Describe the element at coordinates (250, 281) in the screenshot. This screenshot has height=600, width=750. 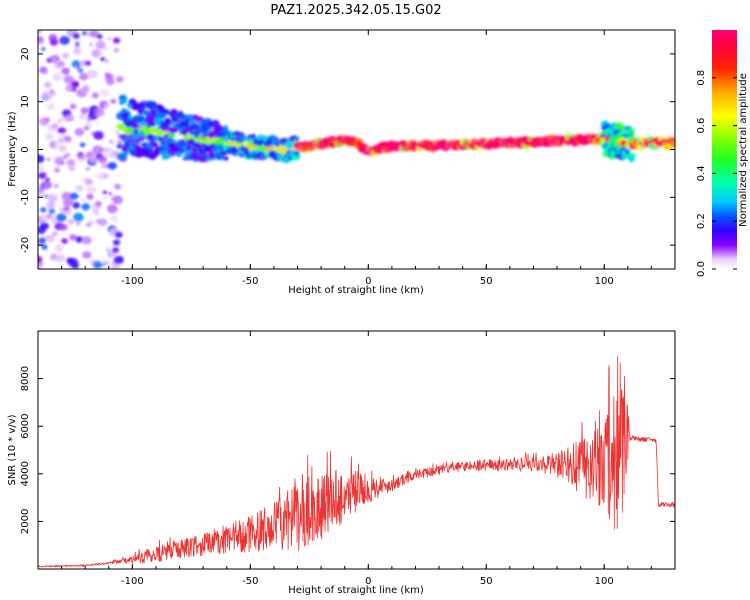
I see `spectrogram-x-tick-label: -50` at that location.